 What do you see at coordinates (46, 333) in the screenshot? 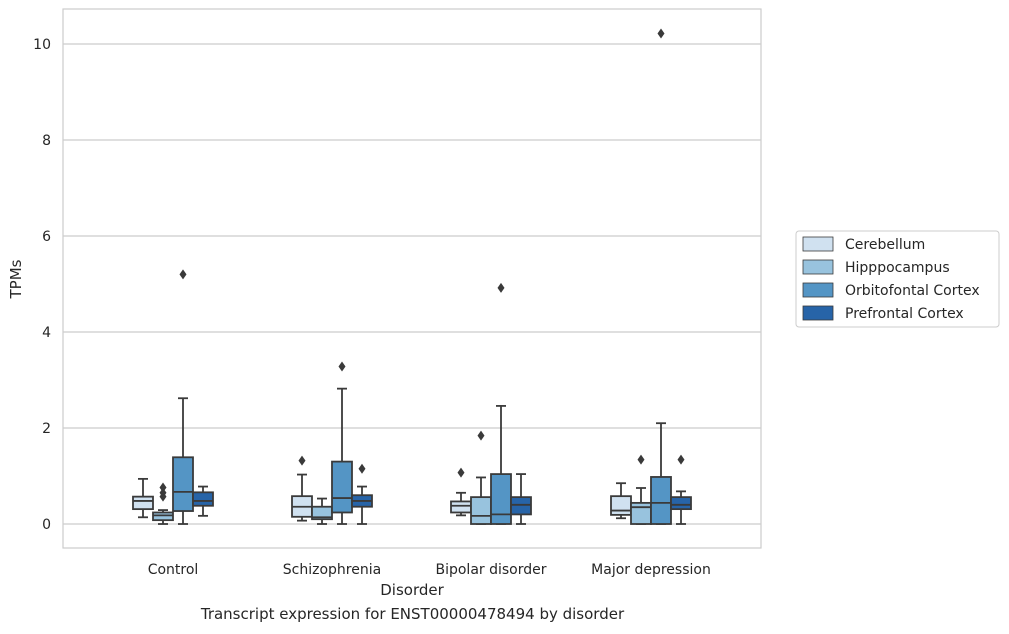
I see `y-tick-label: 4` at bounding box center [46, 333].